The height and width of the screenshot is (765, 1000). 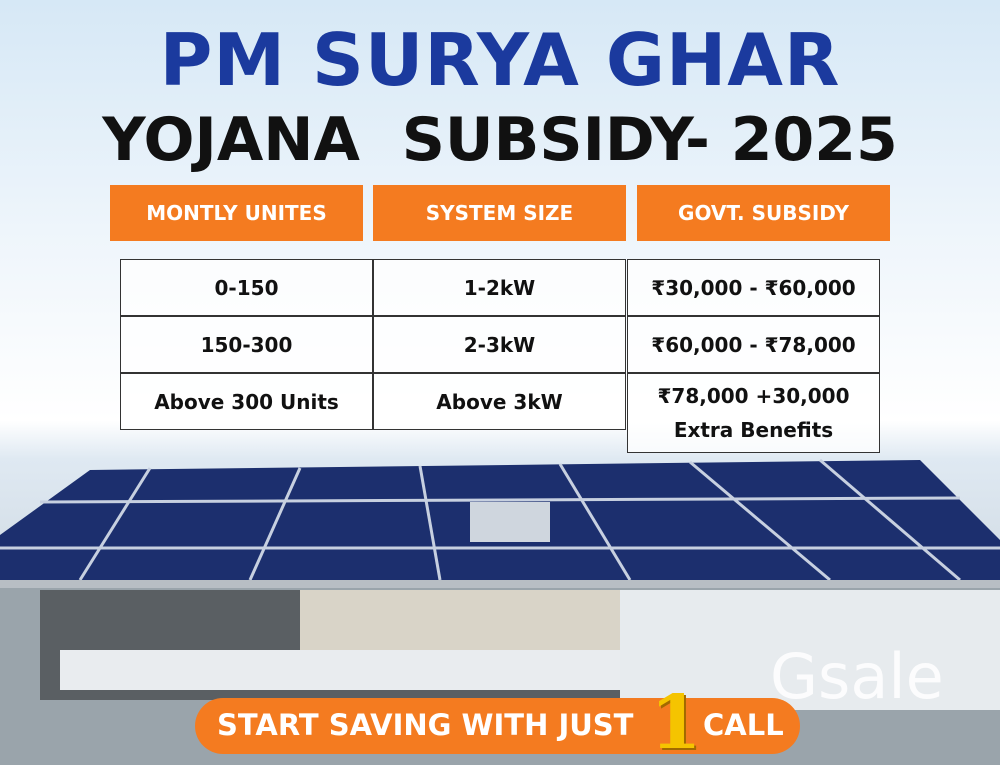 I want to click on column-header: SYSTEM SIZE, so click(x=499, y=213).